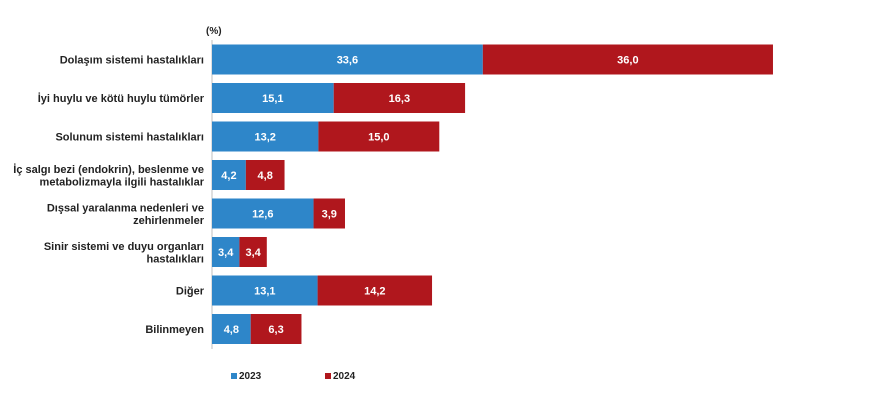  Describe the element at coordinates (121, 98) in the screenshot. I see `category-label: İyi huylu ve kötü huylu tümörler` at that location.